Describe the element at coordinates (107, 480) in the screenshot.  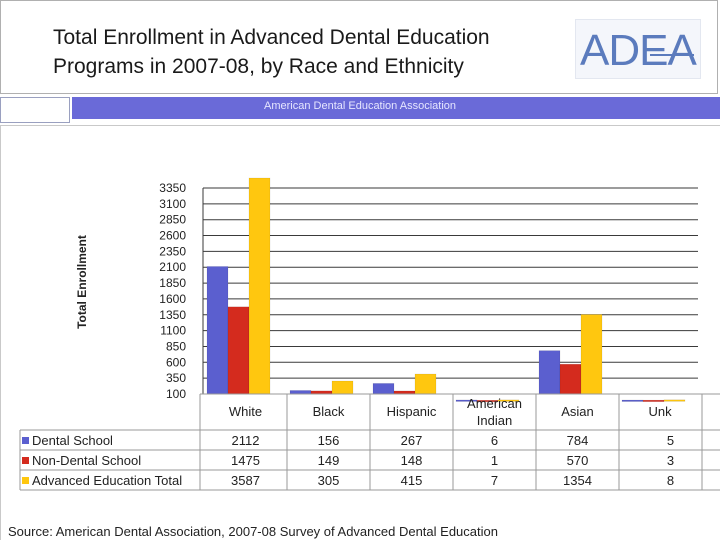
I see `legend-label: Advanced Education Total` at that location.